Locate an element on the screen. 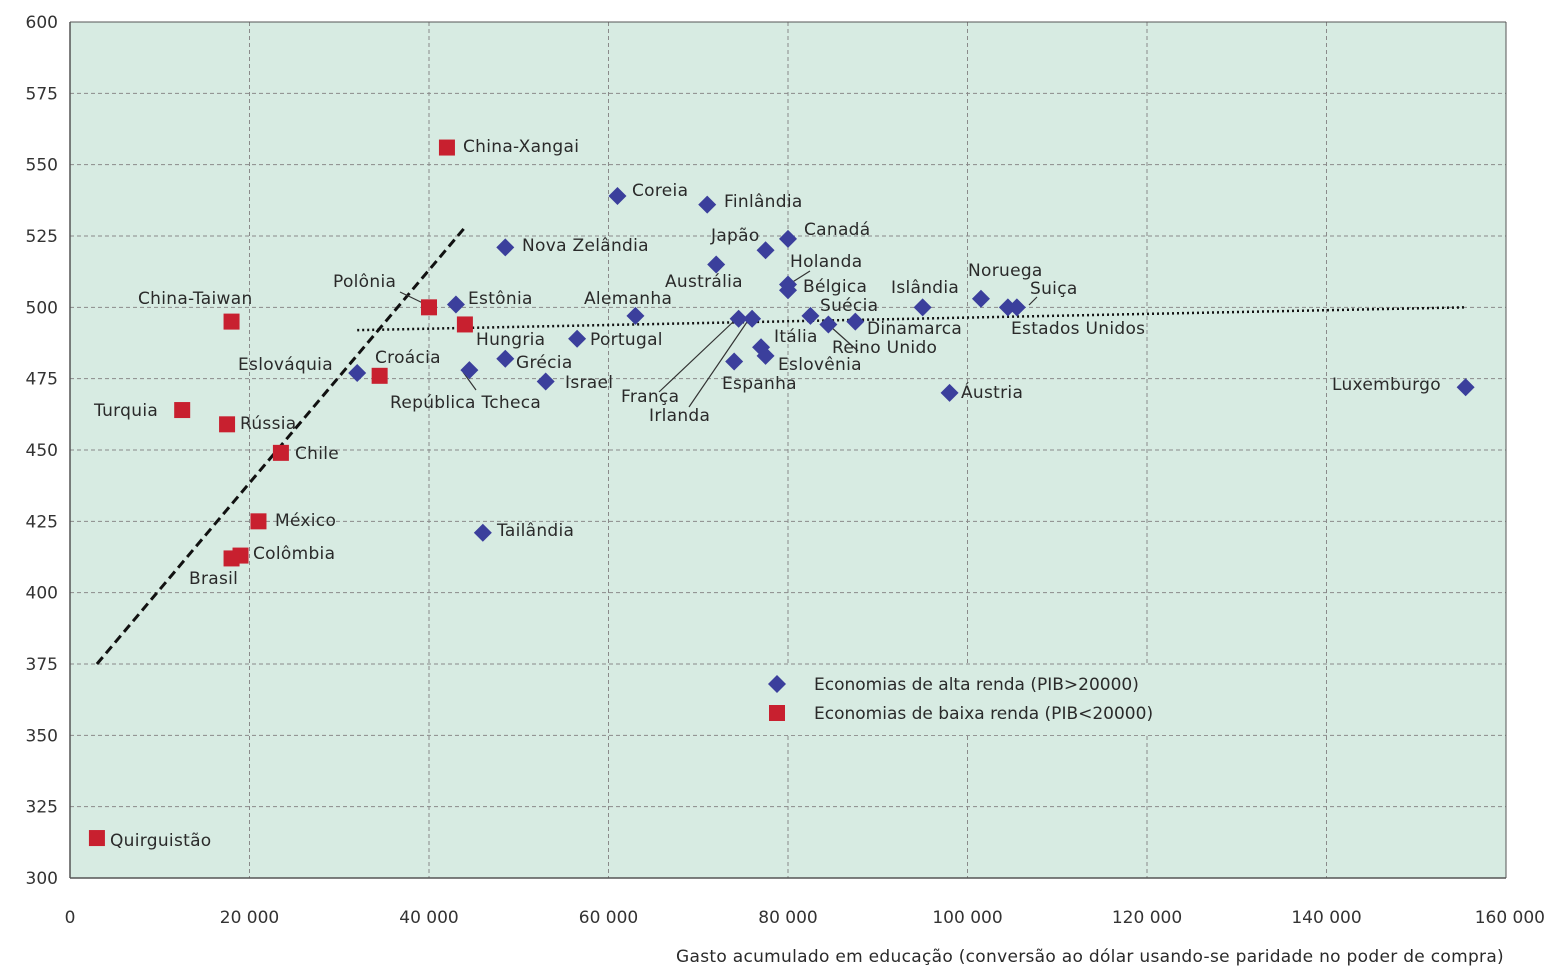 The image size is (1549, 969). point-label: Tailândia is located at coordinates (535, 531).